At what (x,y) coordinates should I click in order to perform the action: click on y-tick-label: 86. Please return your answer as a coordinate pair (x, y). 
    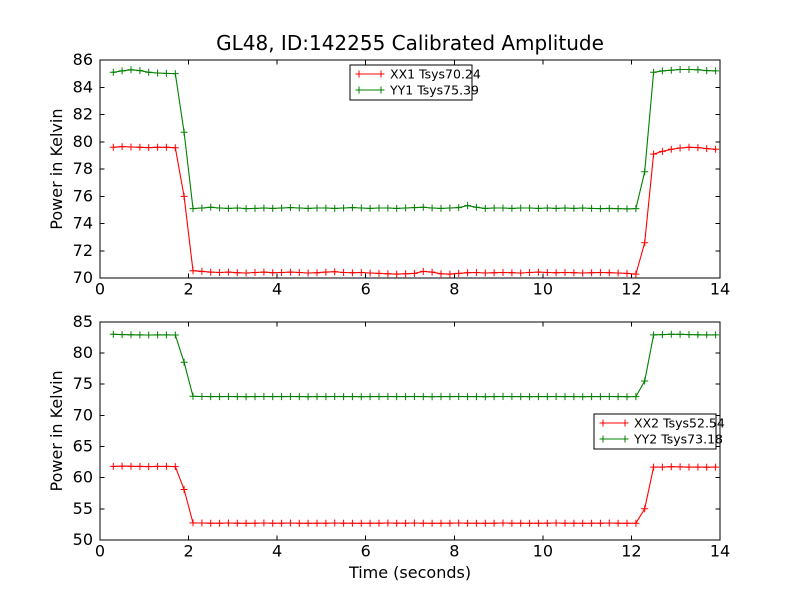
    Looking at the image, I should click on (83, 59).